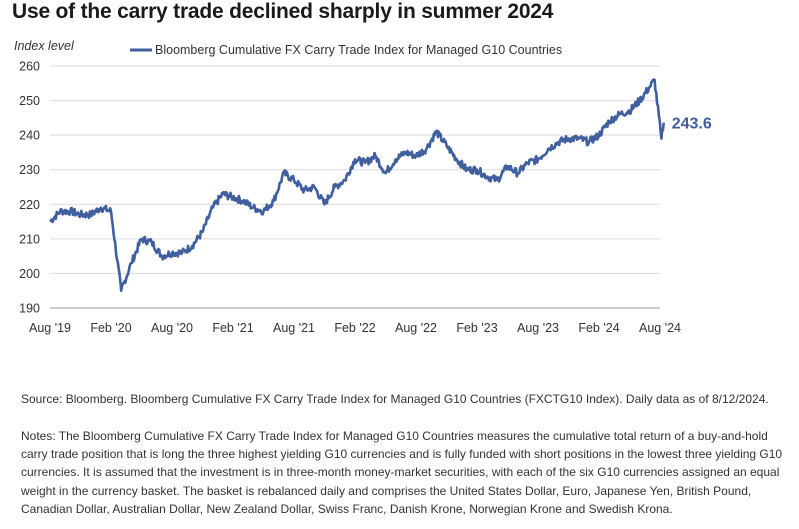 This screenshot has height=529, width=799. Describe the element at coordinates (29, 274) in the screenshot. I see `y-tick-label: 200` at that location.